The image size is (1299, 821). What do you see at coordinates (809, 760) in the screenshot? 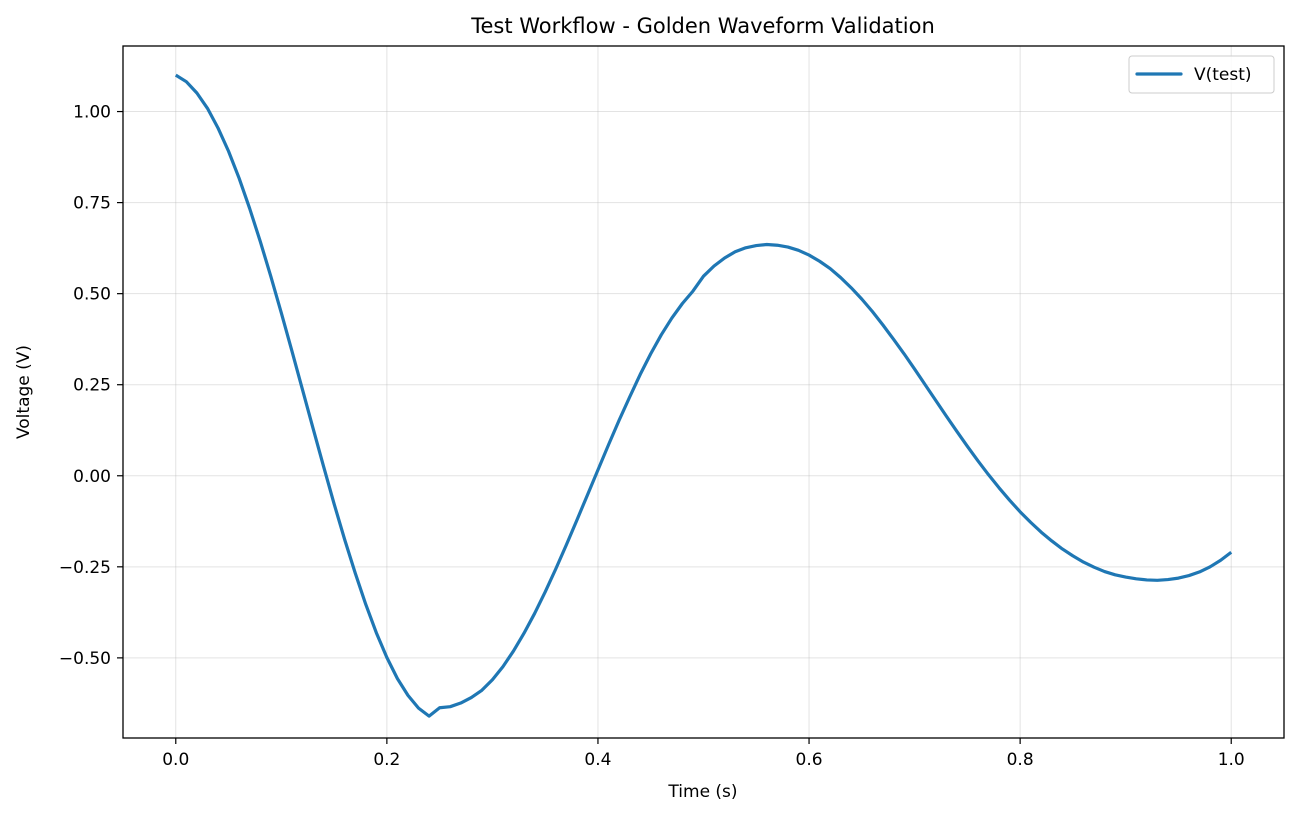
I see `x-tick-label: 0.6` at bounding box center [809, 760].